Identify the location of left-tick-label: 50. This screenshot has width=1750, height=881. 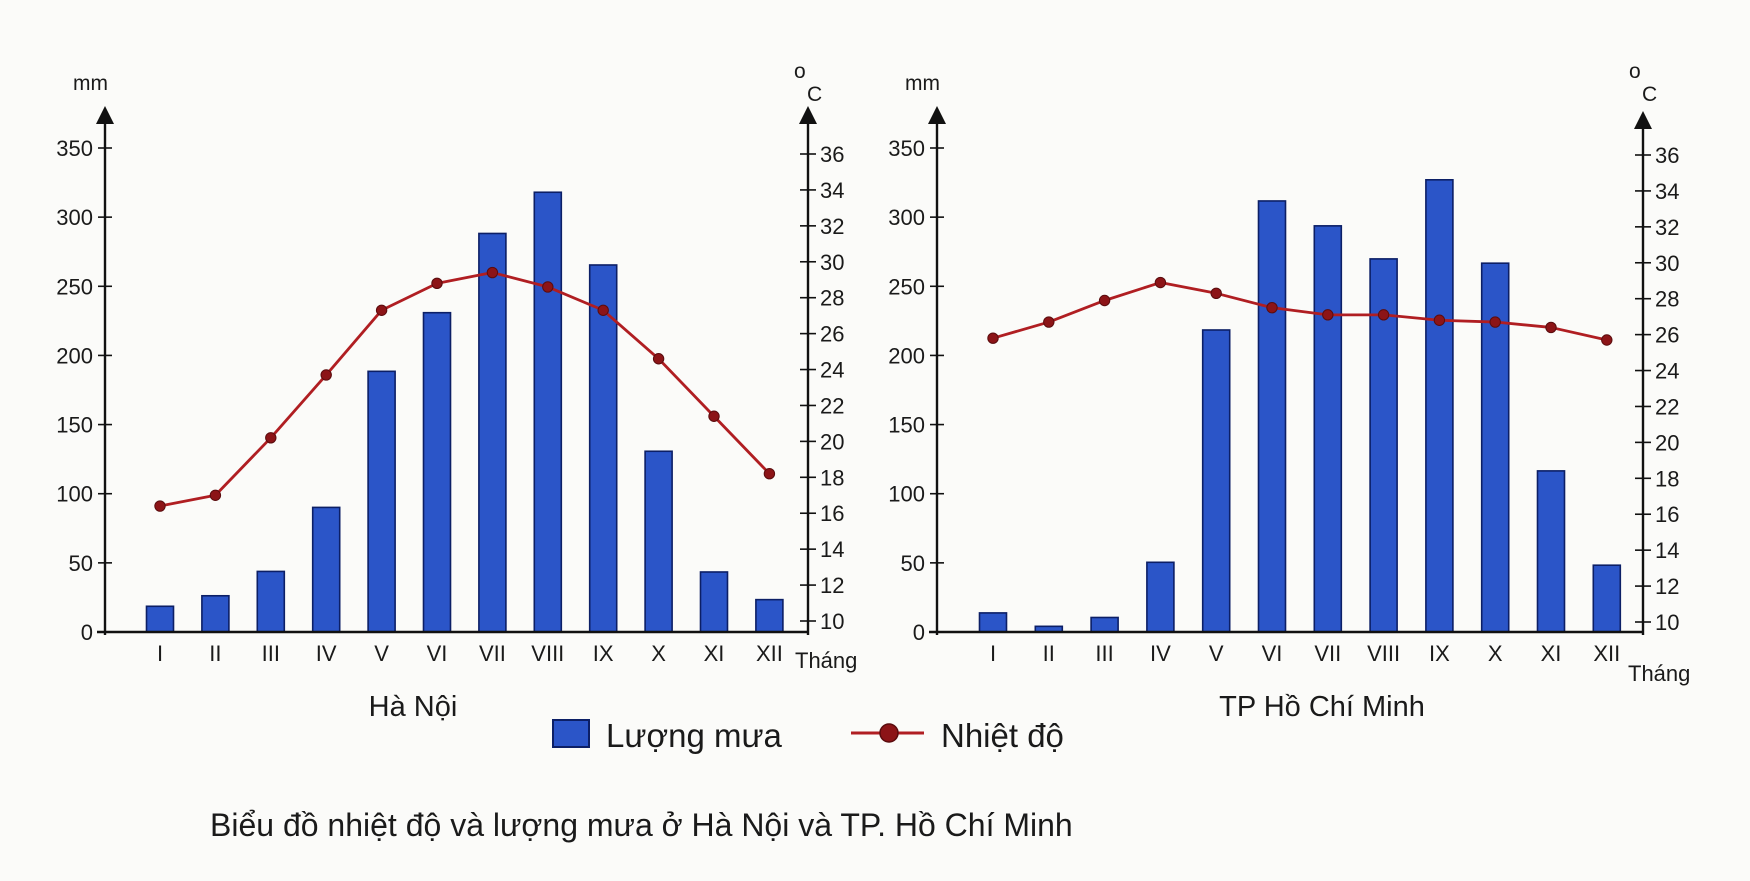
(81, 563).